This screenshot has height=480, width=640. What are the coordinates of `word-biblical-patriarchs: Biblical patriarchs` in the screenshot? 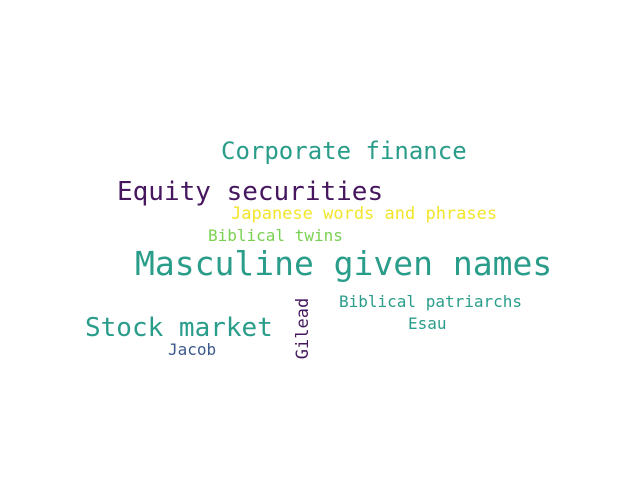 It's located at (431, 301).